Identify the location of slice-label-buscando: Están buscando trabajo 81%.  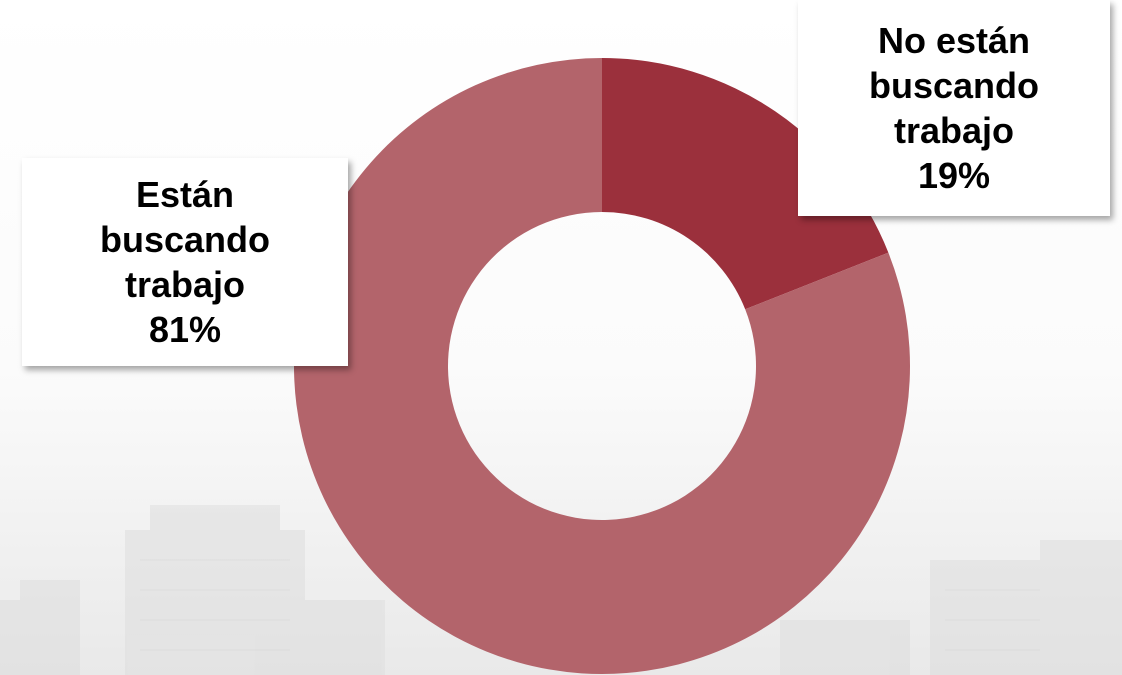
(185, 262).